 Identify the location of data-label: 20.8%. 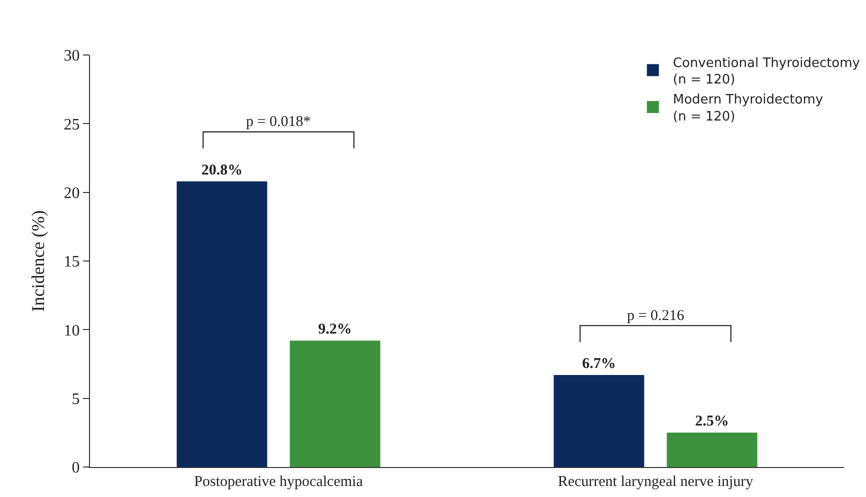
(222, 170).